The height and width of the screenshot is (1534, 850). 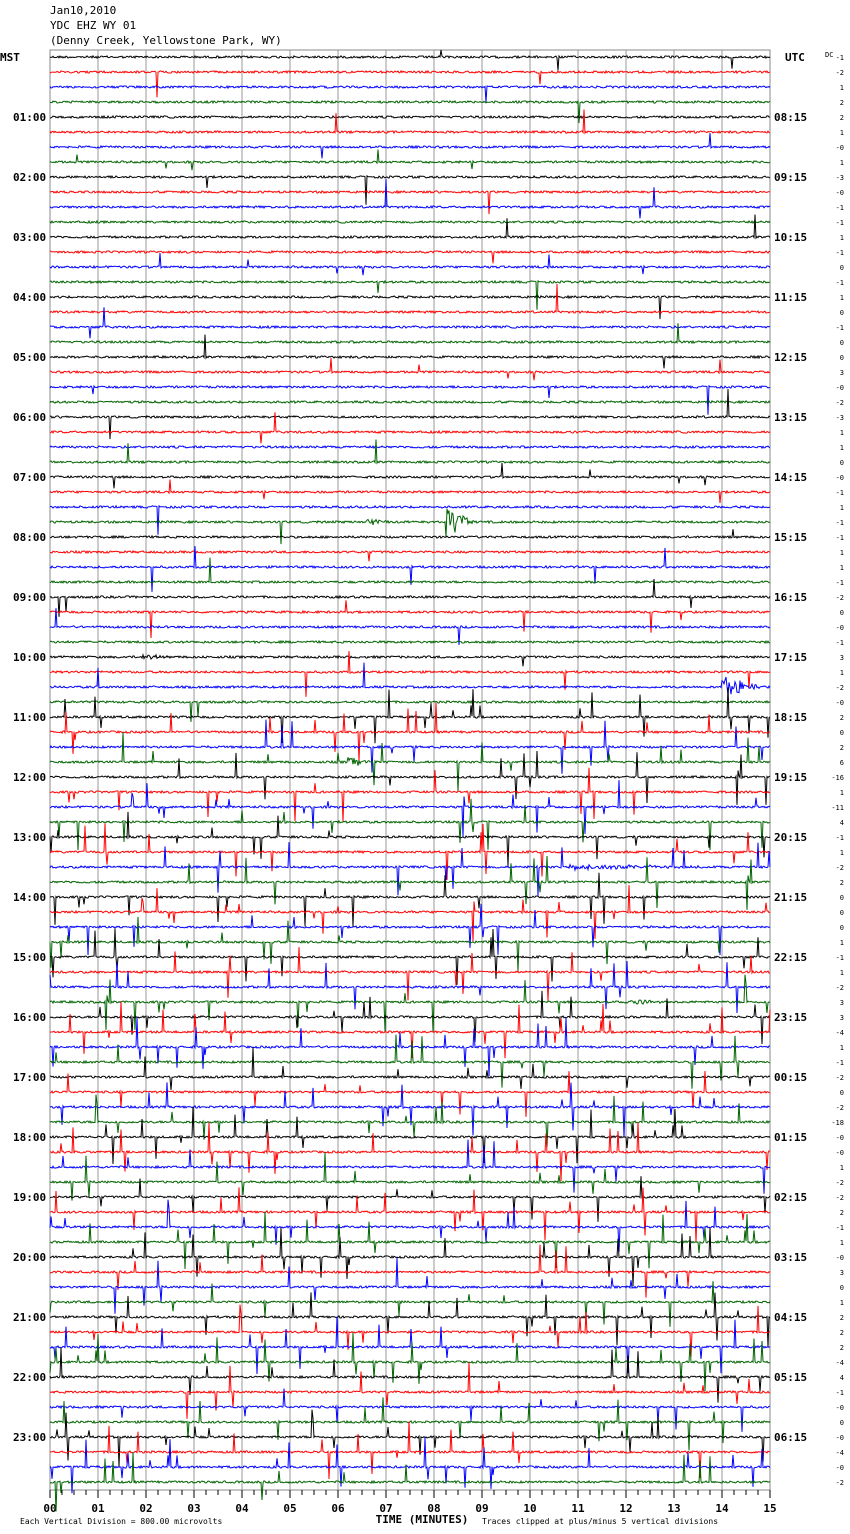 I want to click on x-tick-label: 03, so click(x=193, y=1508).